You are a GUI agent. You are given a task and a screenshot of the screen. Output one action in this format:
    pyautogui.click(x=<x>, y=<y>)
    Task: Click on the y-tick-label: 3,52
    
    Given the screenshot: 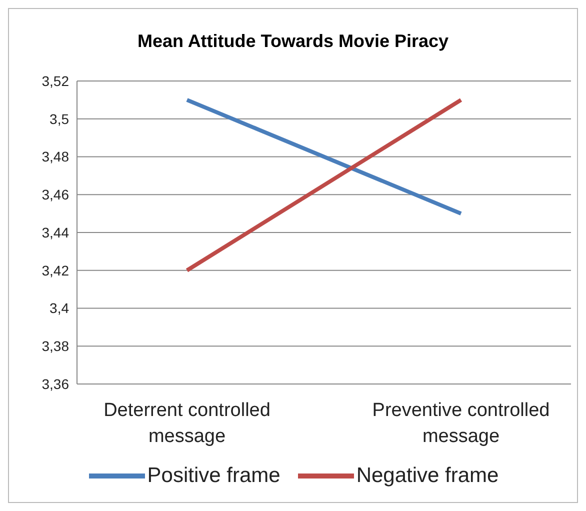 What is the action you would take?
    pyautogui.click(x=56, y=80)
    